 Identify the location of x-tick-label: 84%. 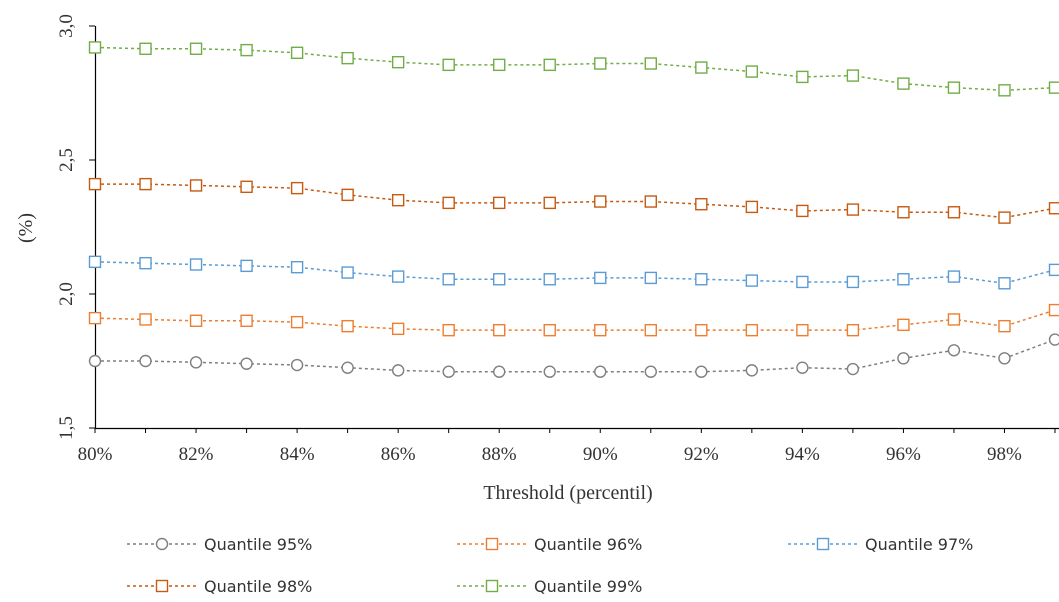
(297, 454).